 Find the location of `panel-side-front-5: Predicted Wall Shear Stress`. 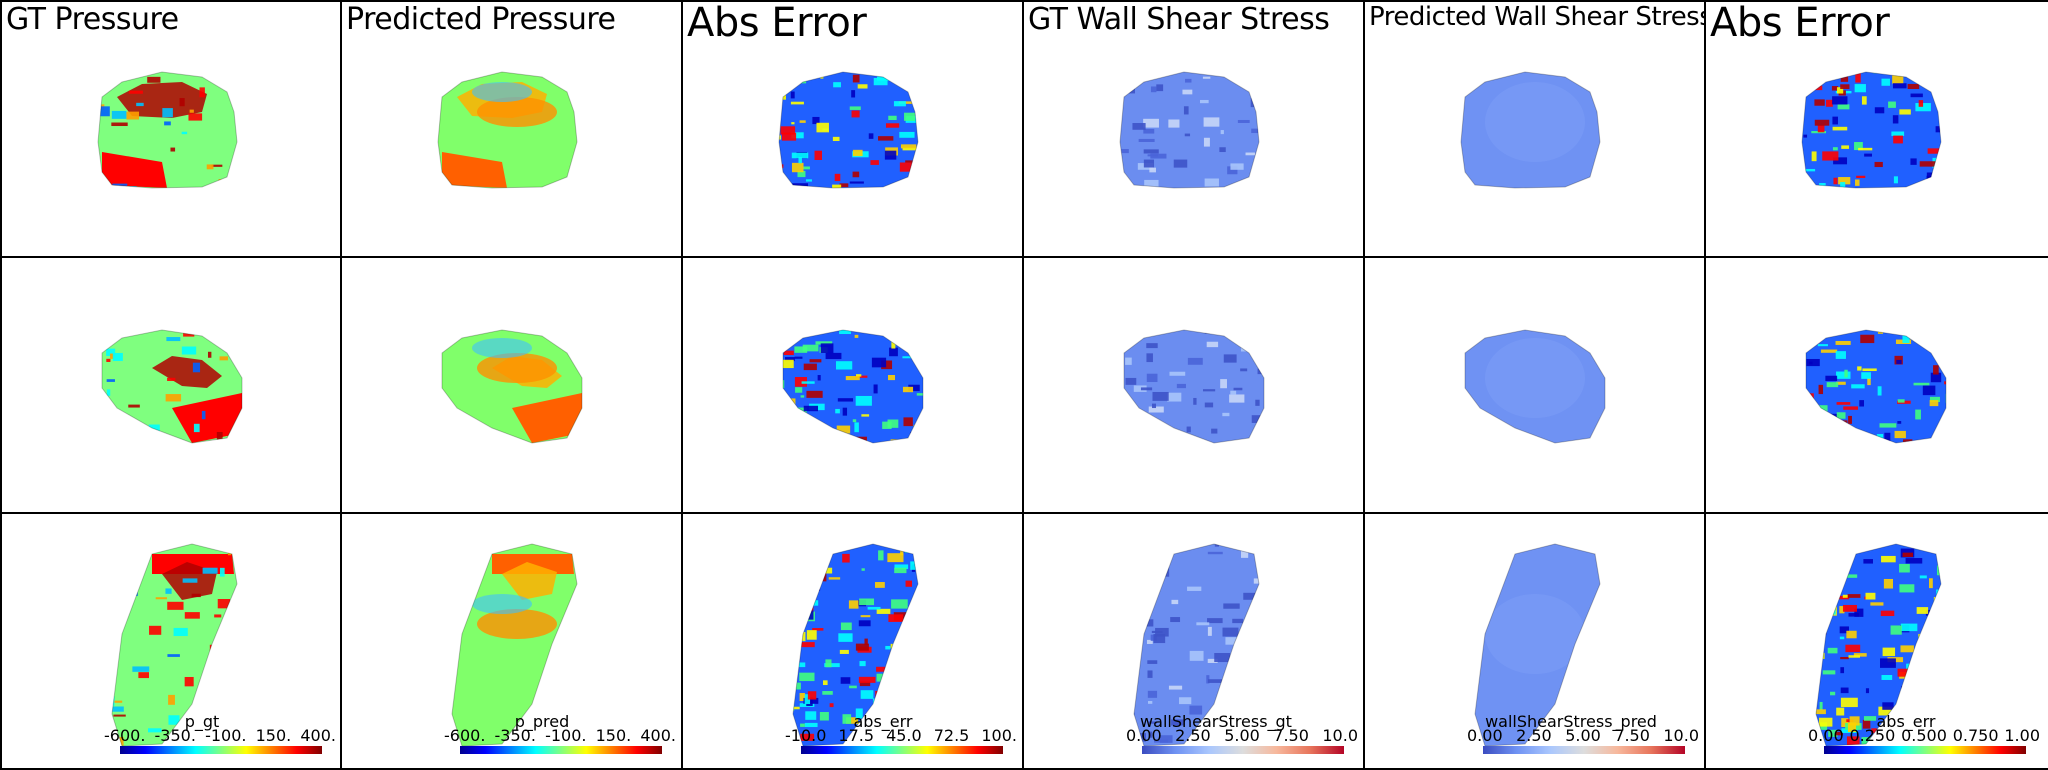

panel-side-front-5: Predicted Wall Shear Stress is located at coordinates (1534, 129).